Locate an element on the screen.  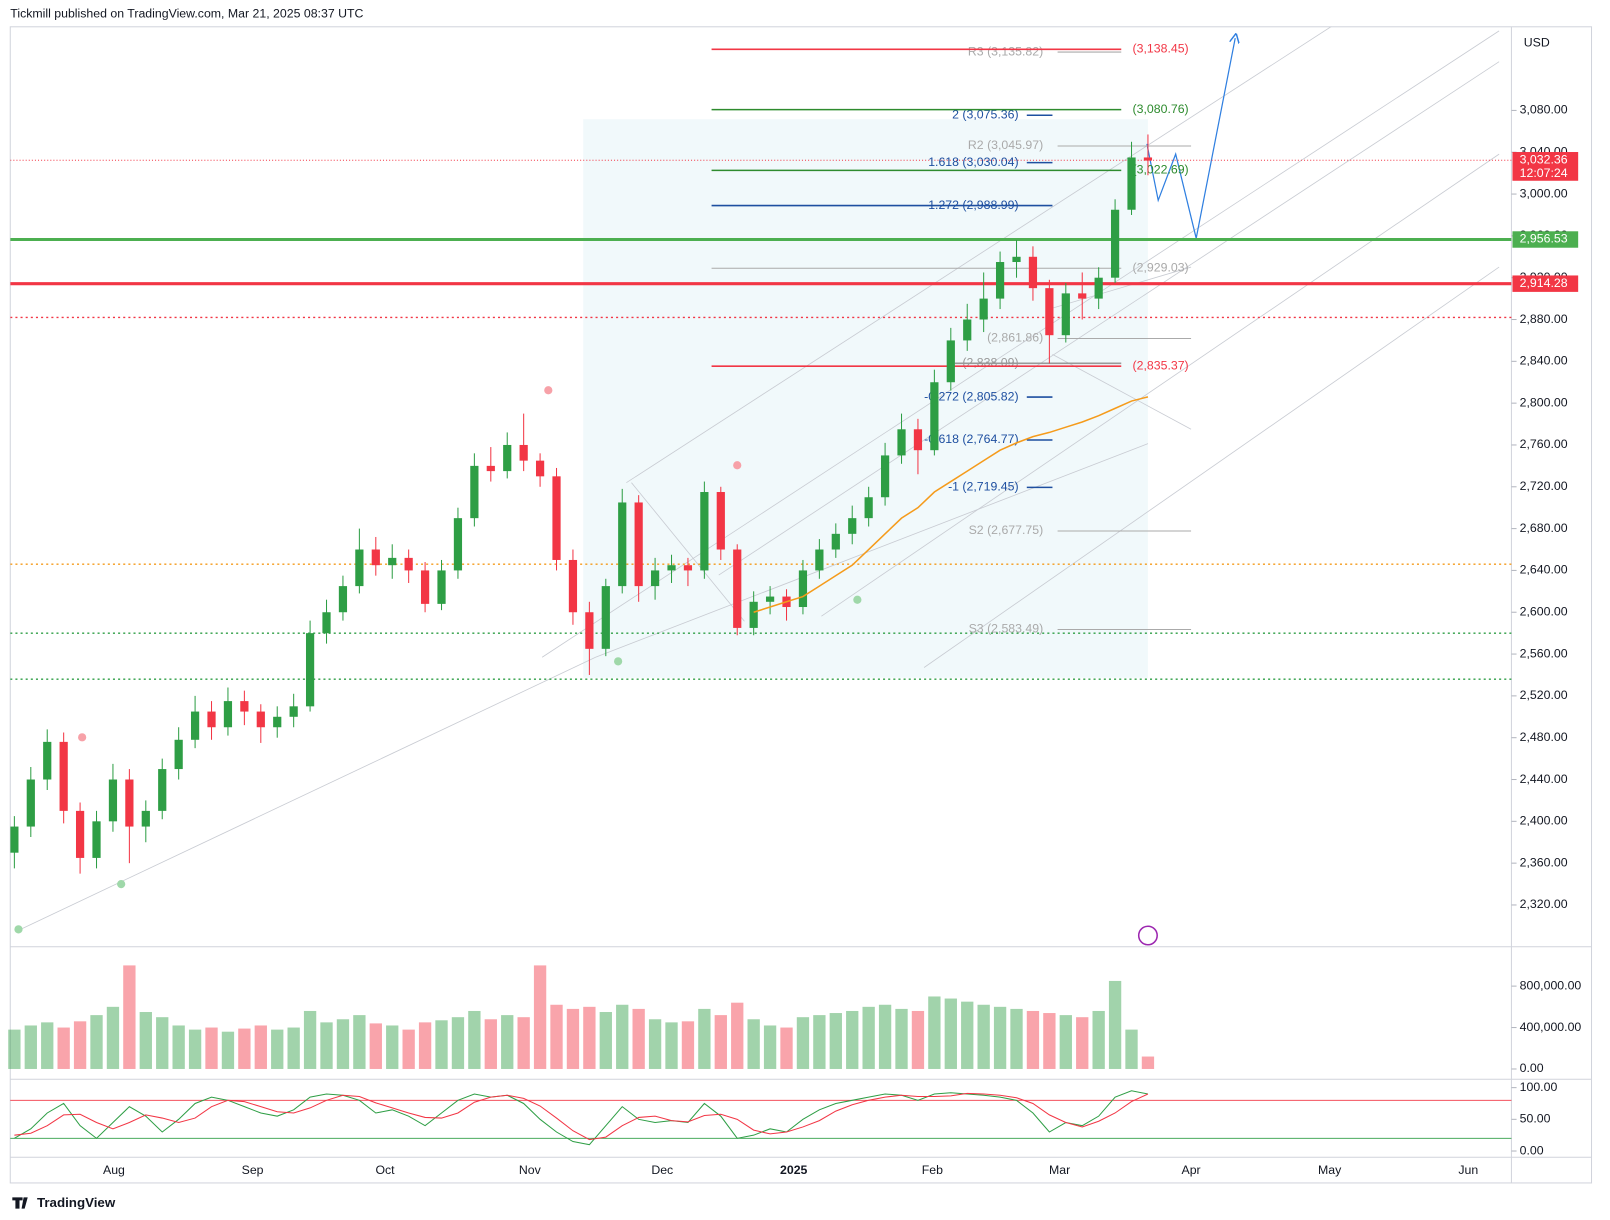
level-label: R3 (3,135.82) is located at coordinates (1005, 51).